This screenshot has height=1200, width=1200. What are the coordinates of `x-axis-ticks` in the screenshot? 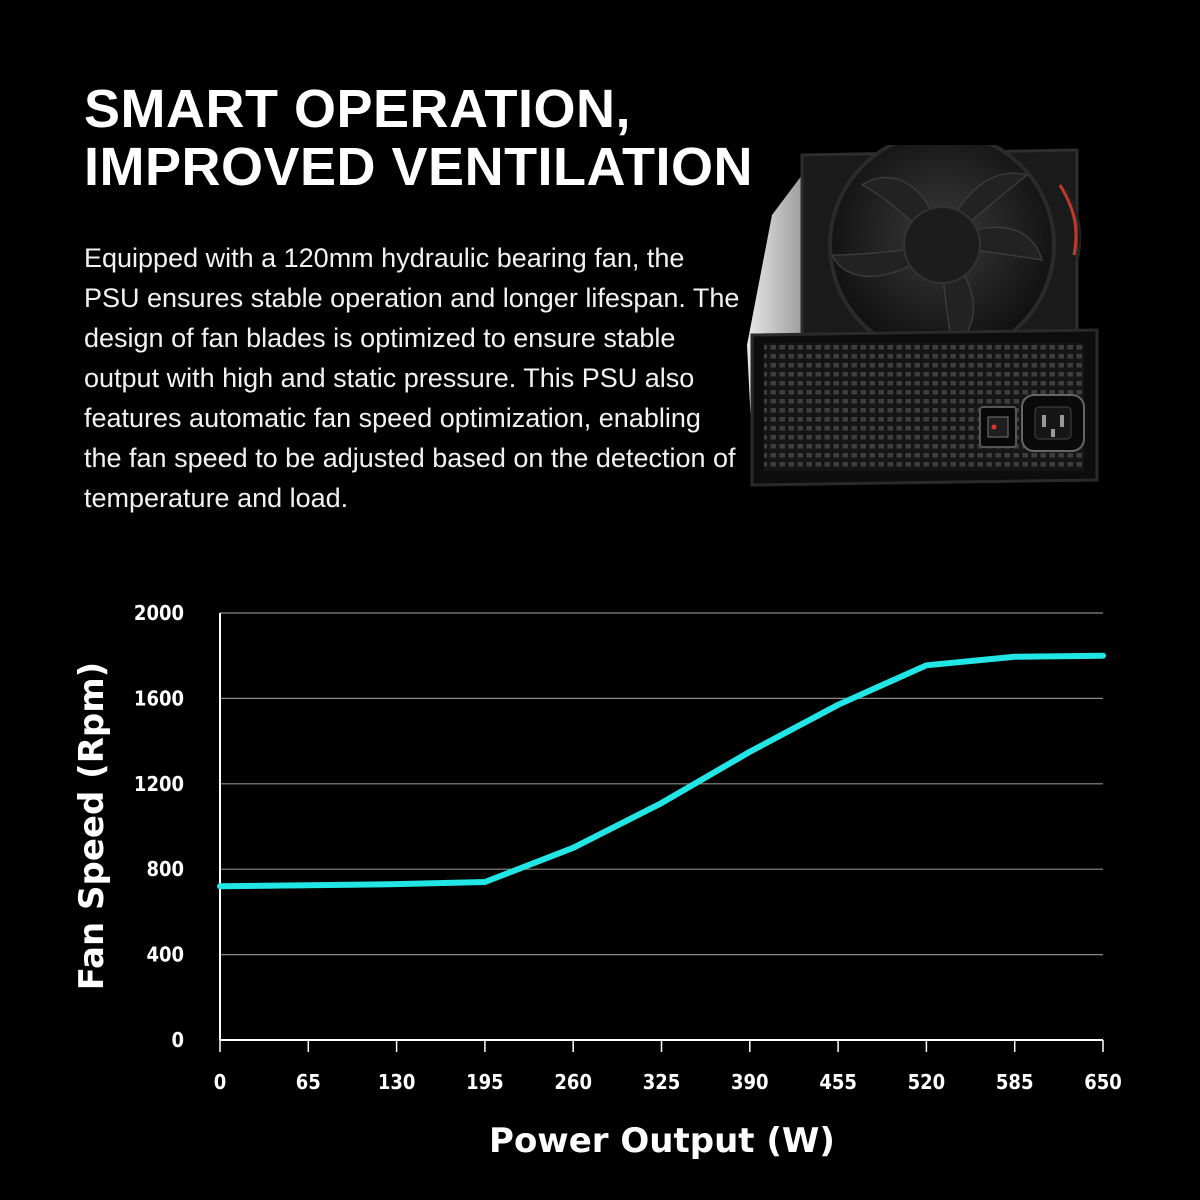 It's located at (661, 1046).